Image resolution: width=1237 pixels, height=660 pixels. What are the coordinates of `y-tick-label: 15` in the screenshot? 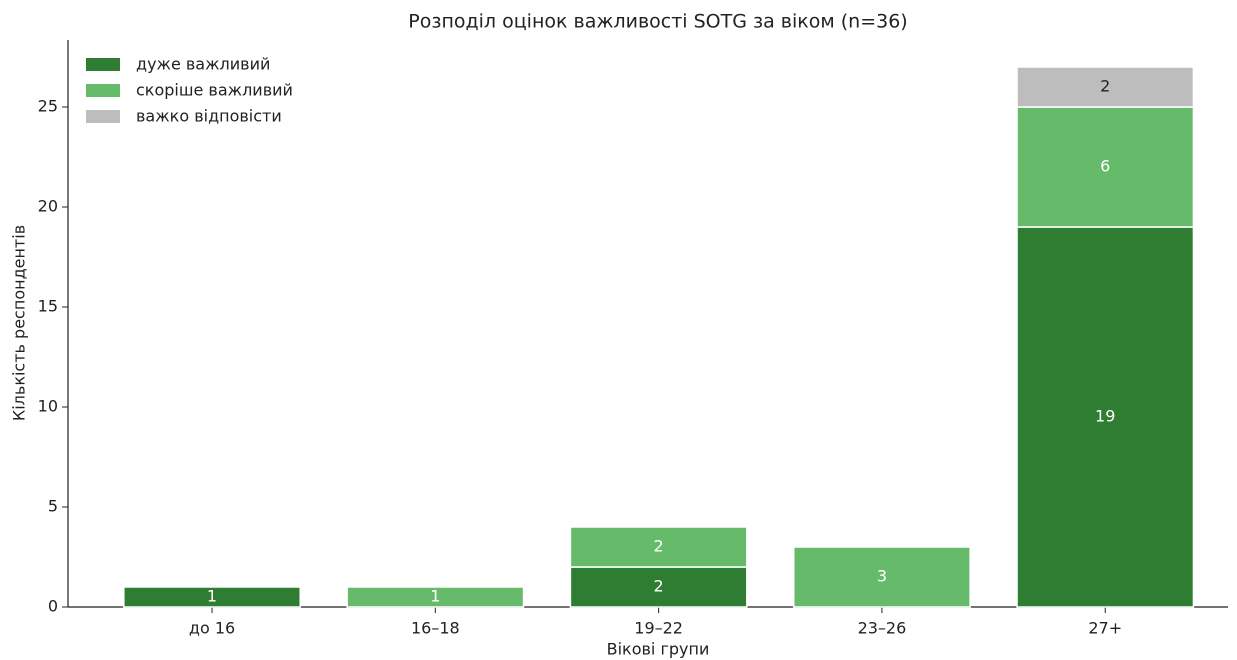 It's located at (48, 306).